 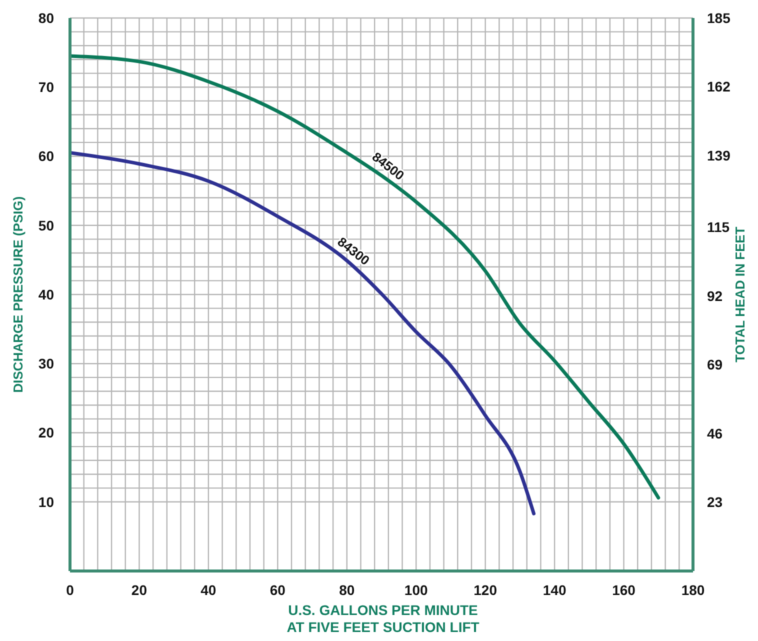 I want to click on x-tick-label: 0, so click(x=70, y=590).